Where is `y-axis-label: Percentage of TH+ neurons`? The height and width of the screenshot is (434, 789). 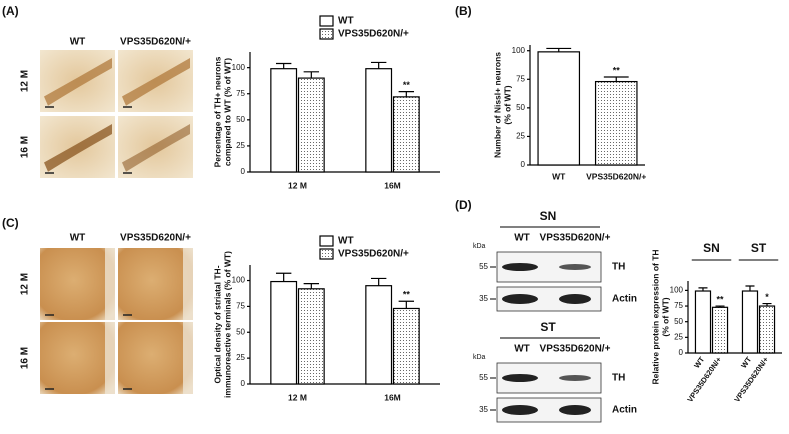
y-axis-label: Percentage of TH+ neurons is located at coordinates (217, 111).